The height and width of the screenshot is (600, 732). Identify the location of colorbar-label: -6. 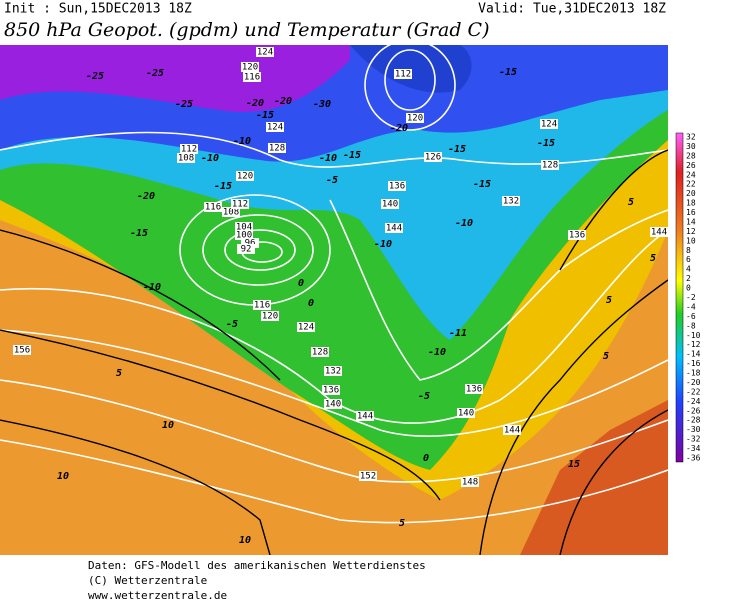
(691, 316).